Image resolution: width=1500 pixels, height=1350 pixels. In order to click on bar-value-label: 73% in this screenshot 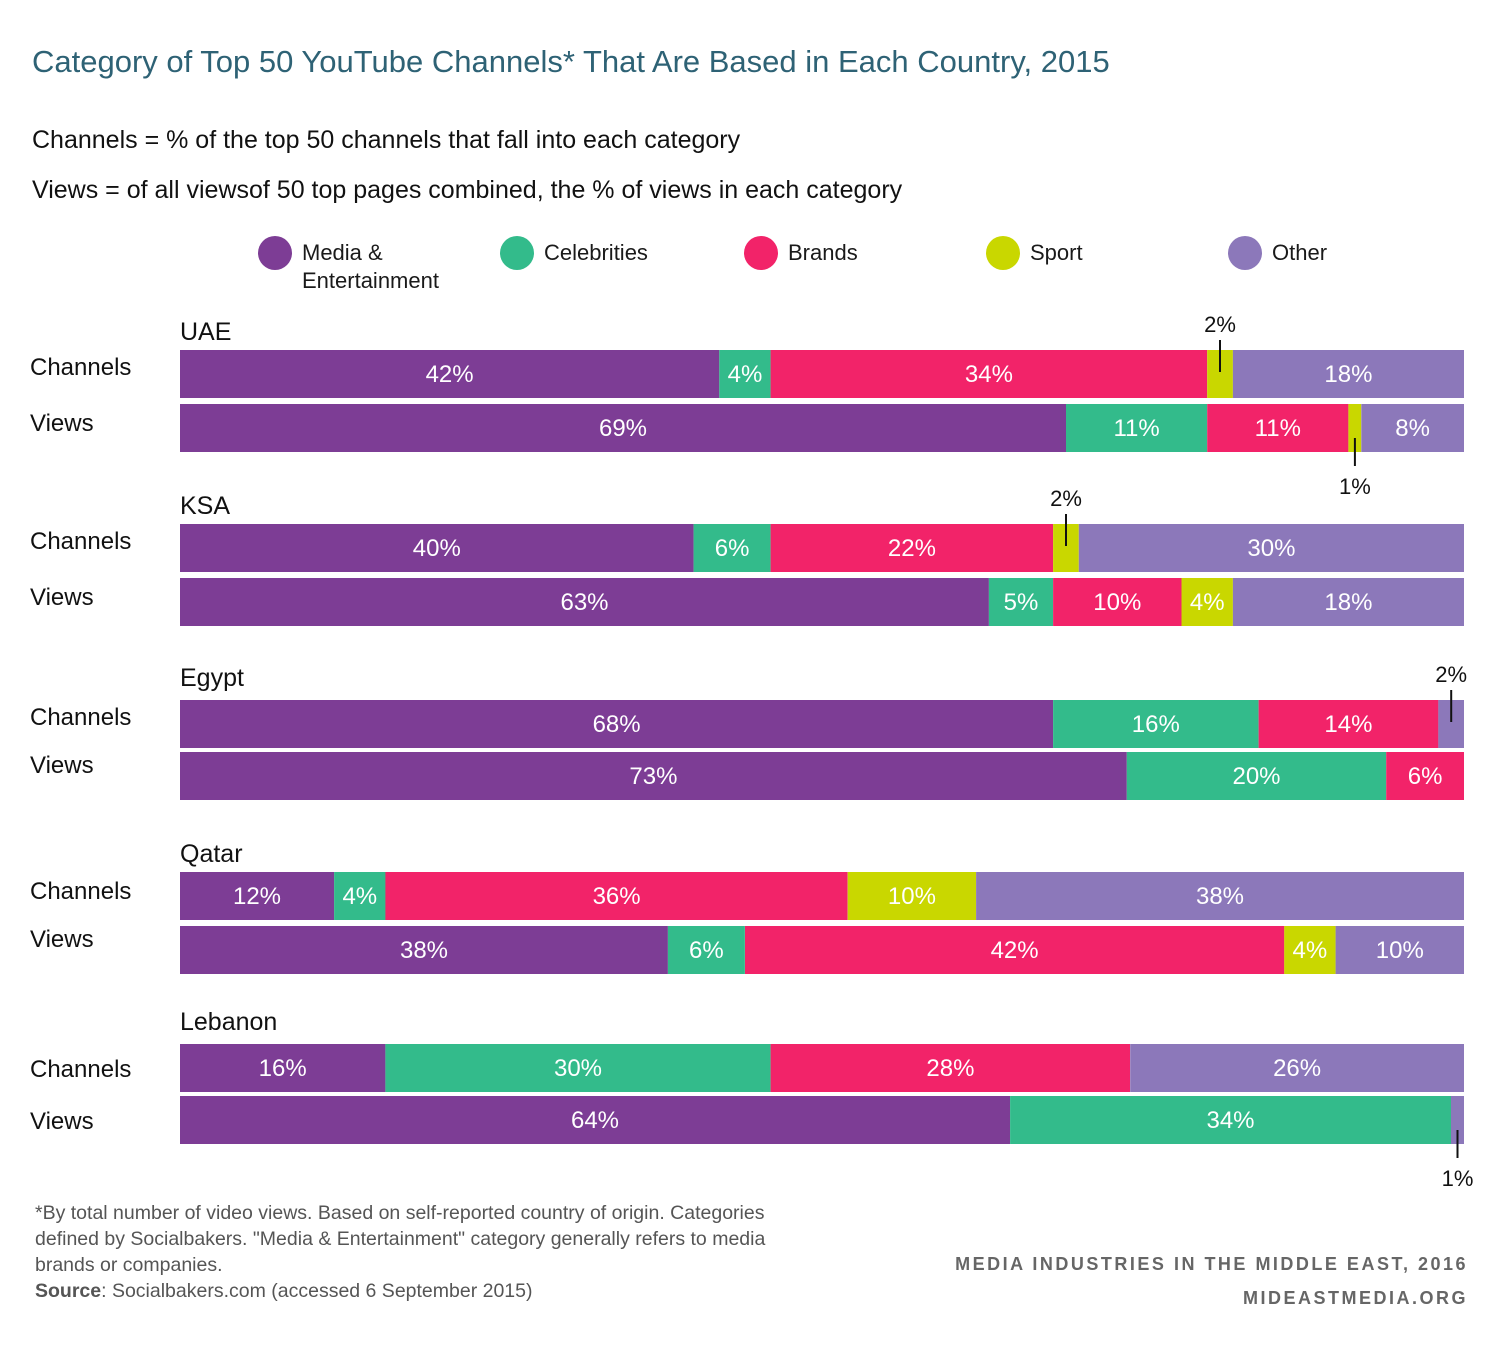, I will do `click(653, 776)`.